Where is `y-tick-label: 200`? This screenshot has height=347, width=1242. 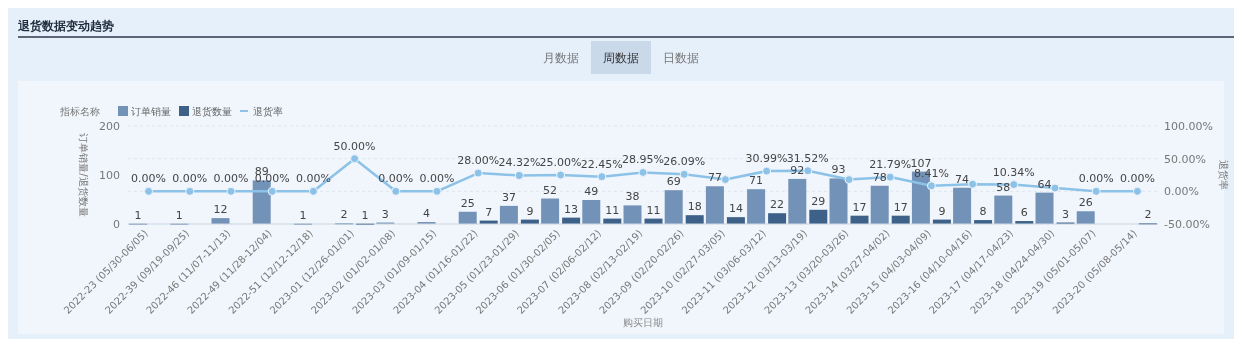
y-tick-label: 200 is located at coordinates (109, 126).